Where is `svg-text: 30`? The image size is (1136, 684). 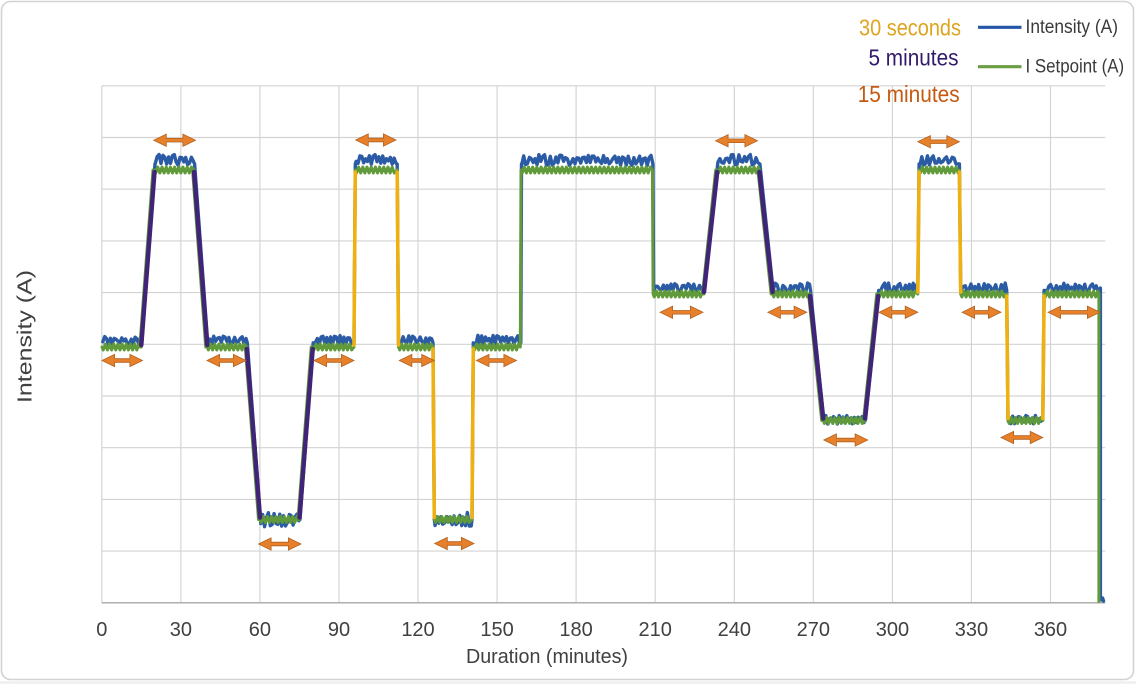
svg-text: 30 is located at coordinates (181, 630).